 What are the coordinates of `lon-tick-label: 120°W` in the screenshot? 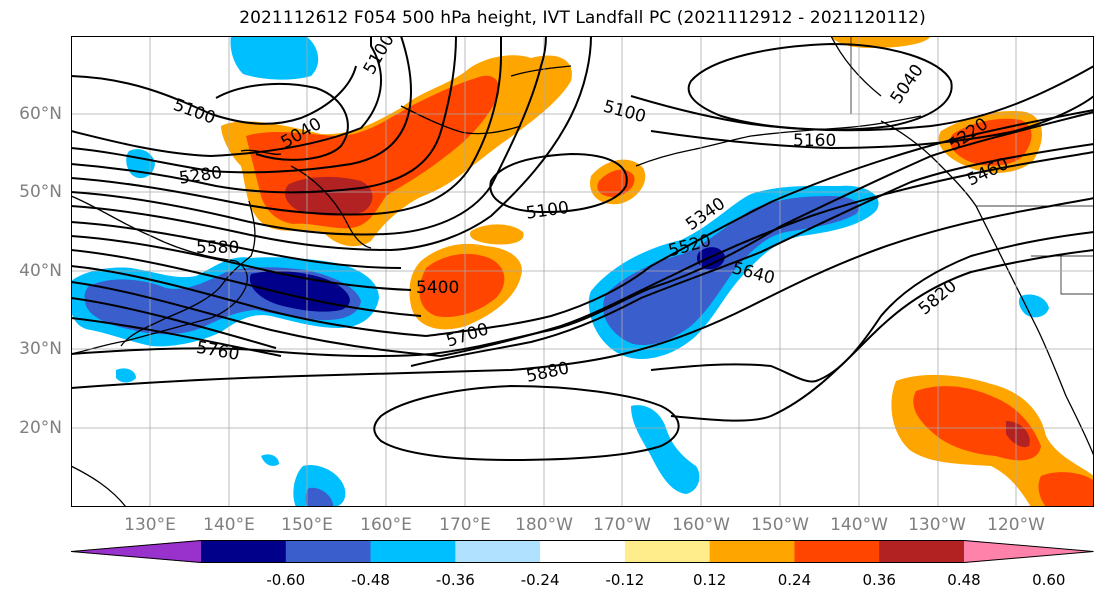 It's located at (1016, 525).